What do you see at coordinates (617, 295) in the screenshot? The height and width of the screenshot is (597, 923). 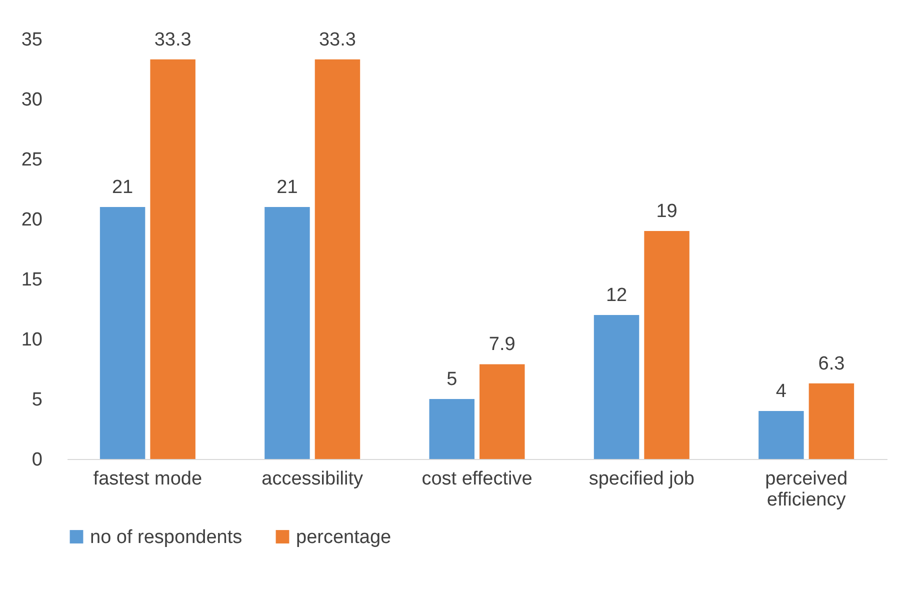 I see `data-label: 12` at bounding box center [617, 295].